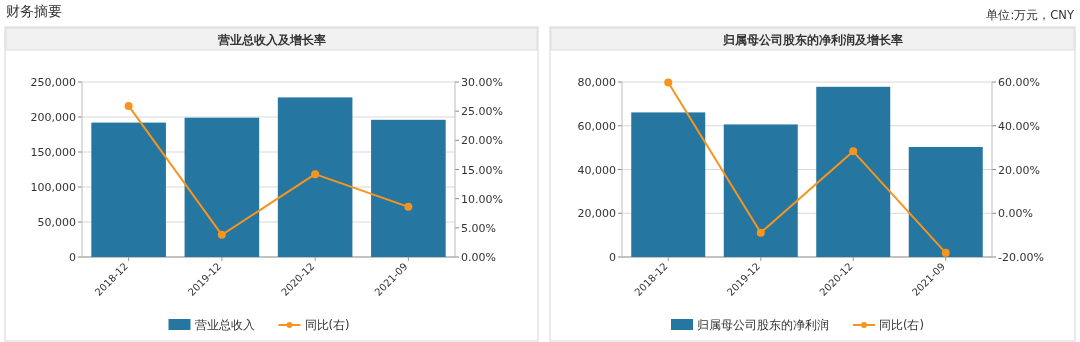 The height and width of the screenshot is (342, 1080). What do you see at coordinates (53, 187) in the screenshot?
I see `y-tick-label: 100,000` at bounding box center [53, 187].